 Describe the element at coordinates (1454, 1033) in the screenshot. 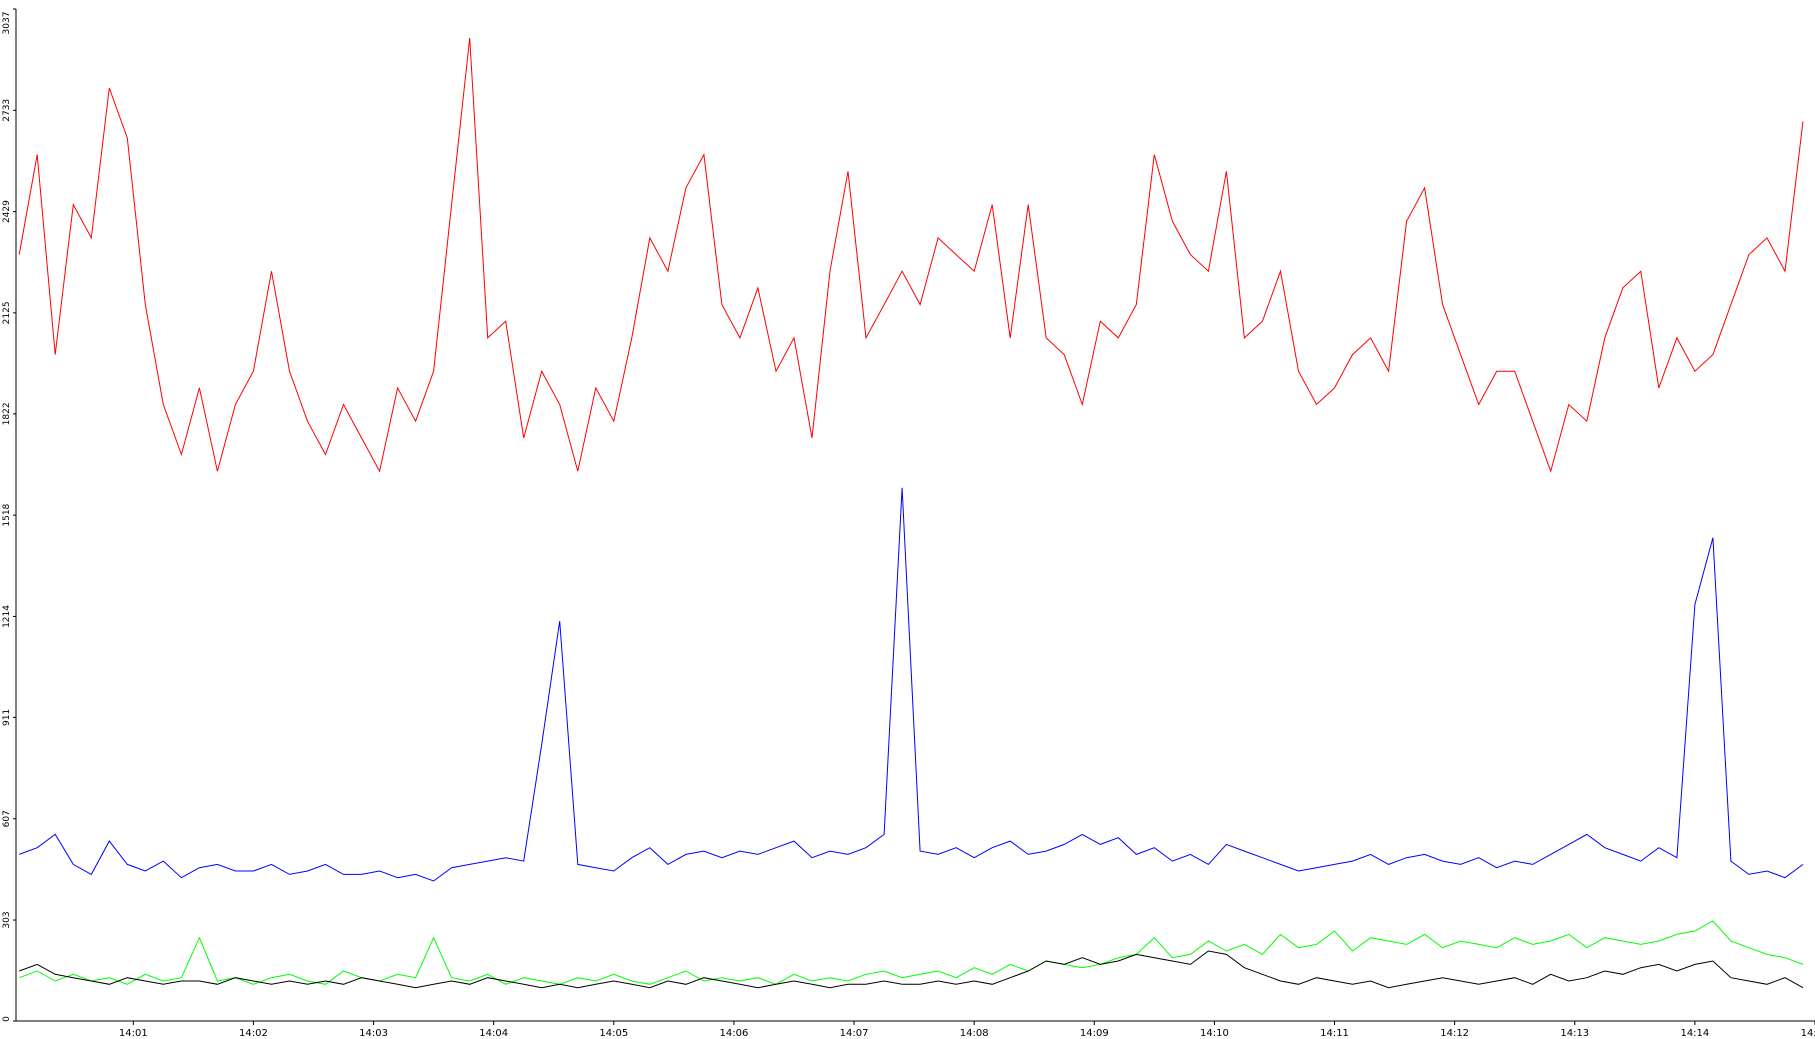

I see `x-tick-label: 14:12` at that location.